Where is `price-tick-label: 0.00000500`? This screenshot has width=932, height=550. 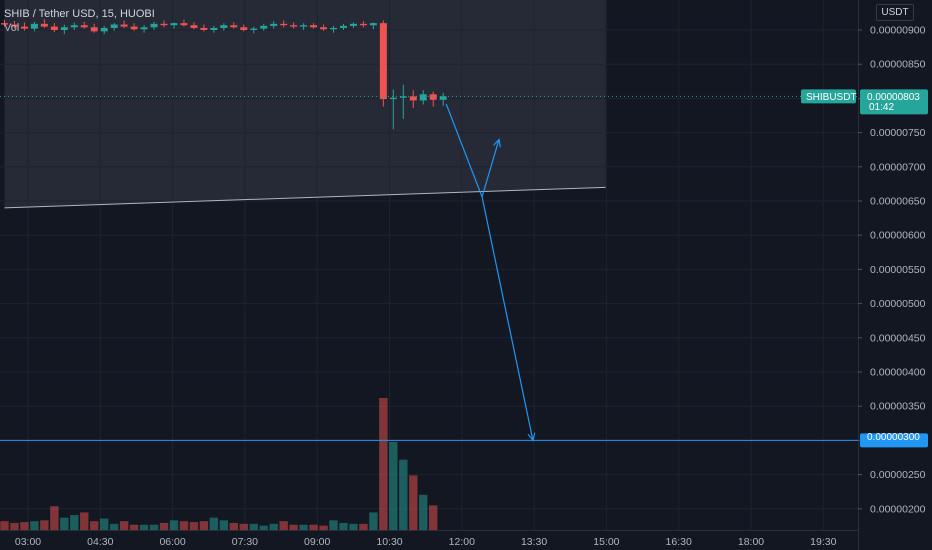 price-tick-label: 0.00000500 is located at coordinates (898, 304).